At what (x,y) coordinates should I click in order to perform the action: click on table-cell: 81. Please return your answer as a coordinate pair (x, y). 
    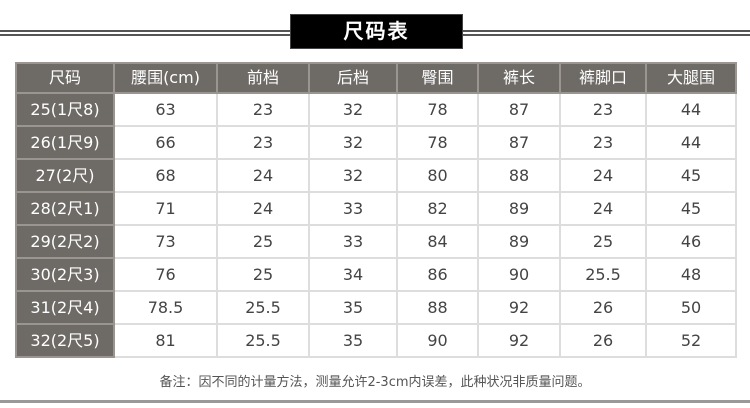
    Looking at the image, I should click on (165, 340).